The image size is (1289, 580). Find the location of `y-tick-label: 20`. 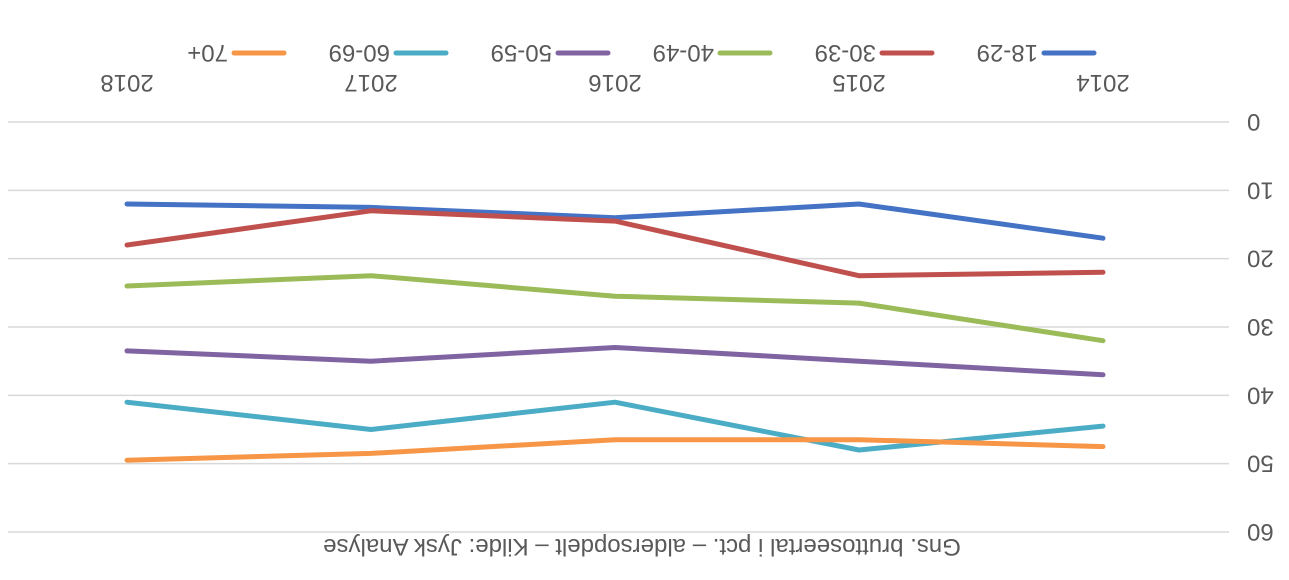

y-tick-label: 20 is located at coordinates (1260, 258).